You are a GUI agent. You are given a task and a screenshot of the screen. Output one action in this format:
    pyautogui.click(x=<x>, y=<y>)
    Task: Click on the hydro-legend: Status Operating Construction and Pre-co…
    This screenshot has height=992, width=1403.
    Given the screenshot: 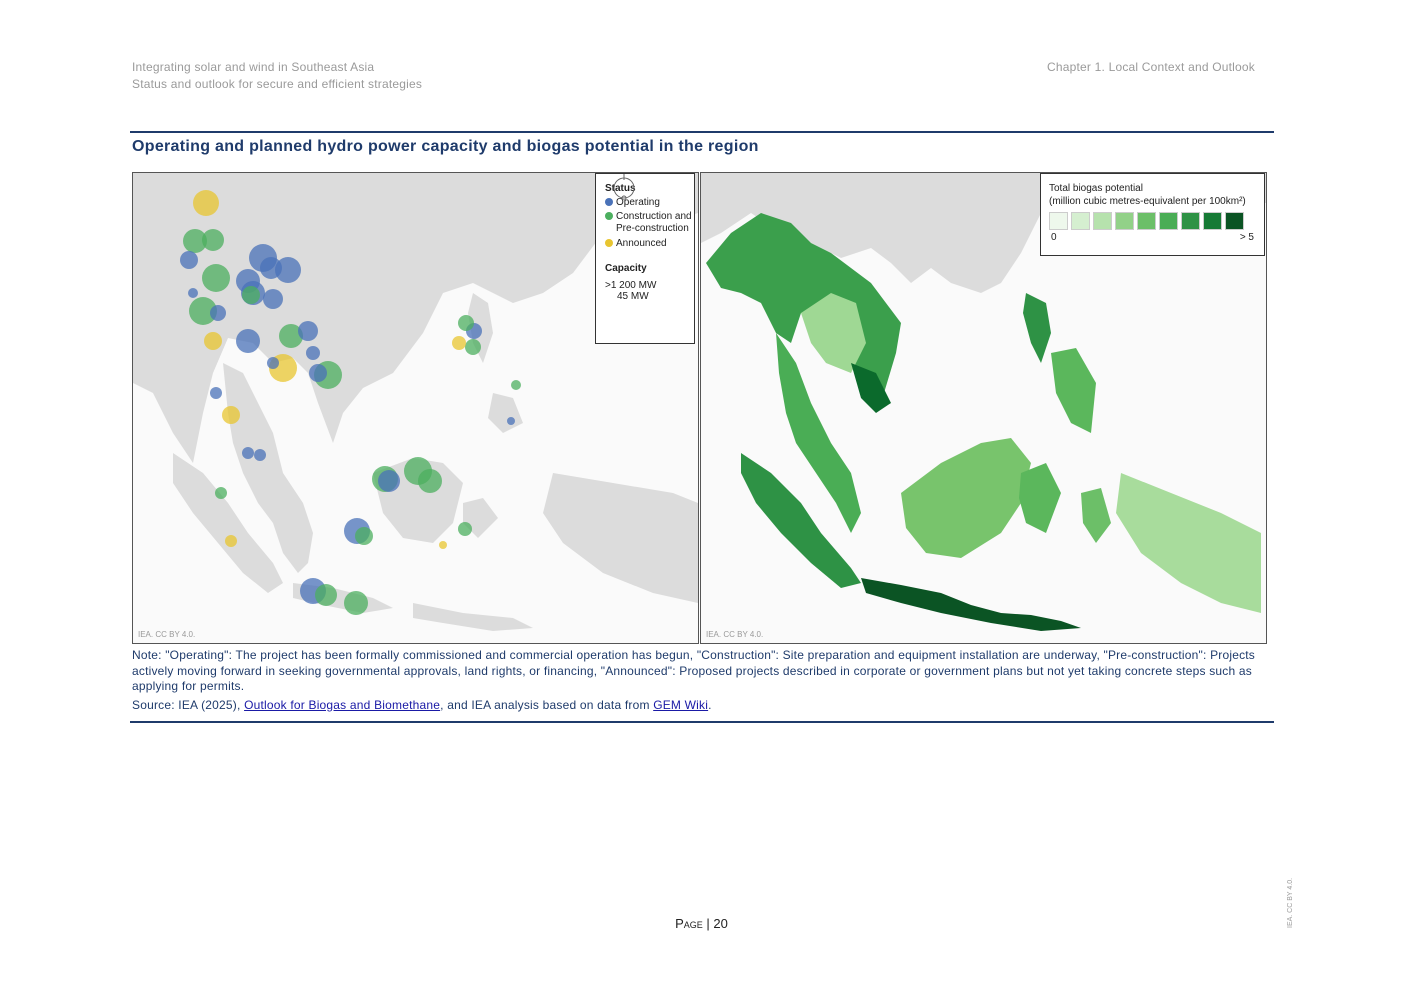 What is the action you would take?
    pyautogui.click(x=645, y=258)
    